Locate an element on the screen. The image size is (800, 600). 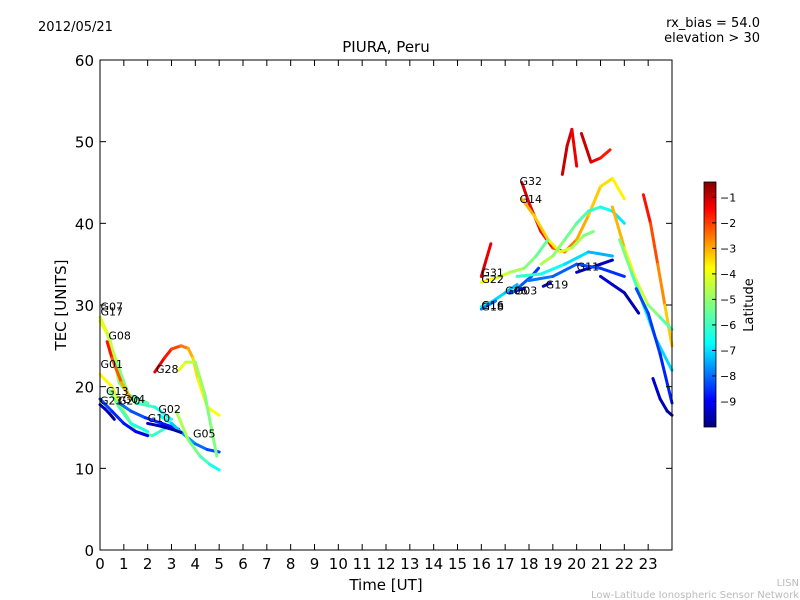
colorbar-tick-label: −7 is located at coordinates (728, 350).